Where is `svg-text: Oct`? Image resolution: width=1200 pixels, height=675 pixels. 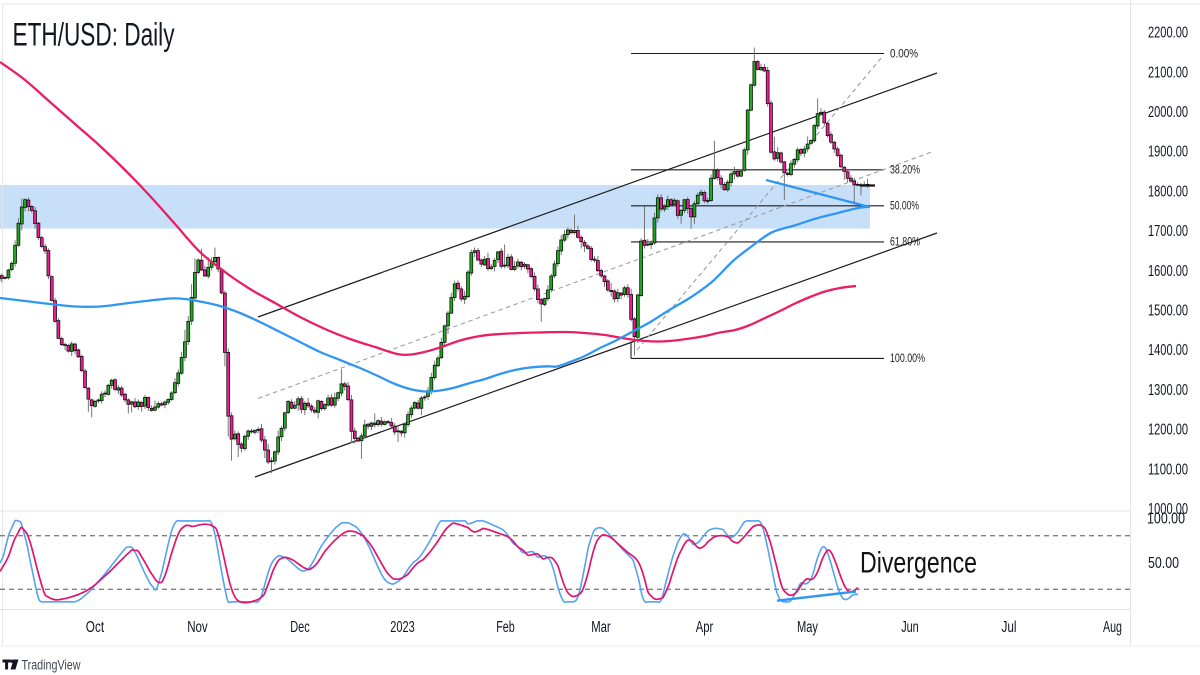
svg-text: Oct is located at coordinates (95, 627).